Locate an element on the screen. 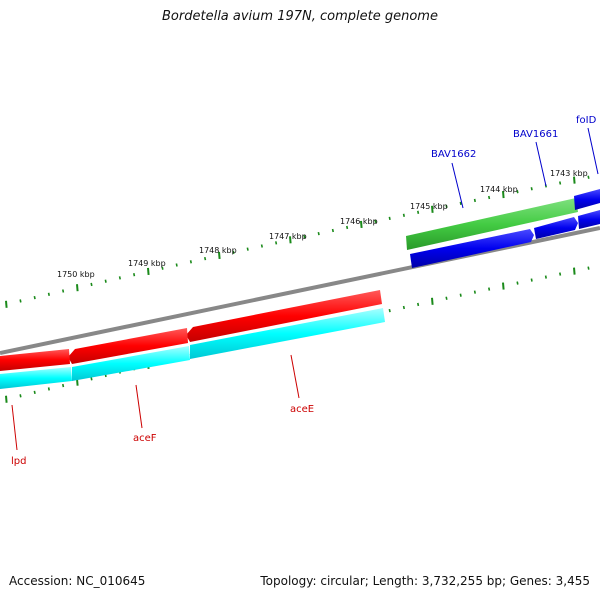 The height and width of the screenshot is (600, 600). gene-label-aceF: aceF is located at coordinates (145, 438).